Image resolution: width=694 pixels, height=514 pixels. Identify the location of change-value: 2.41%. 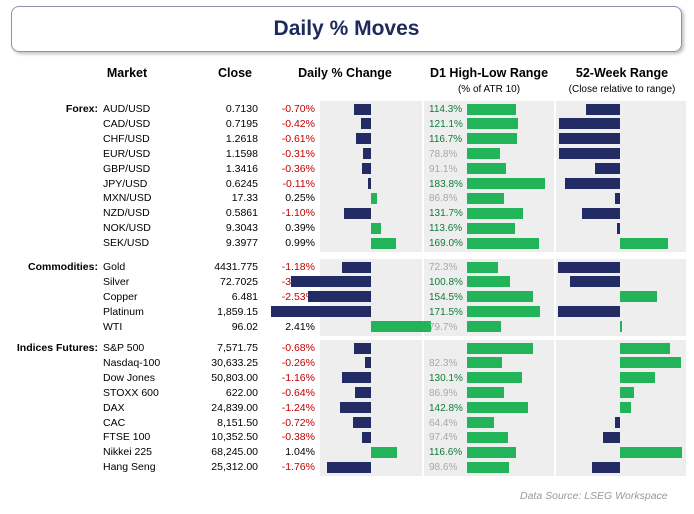
(300, 326).